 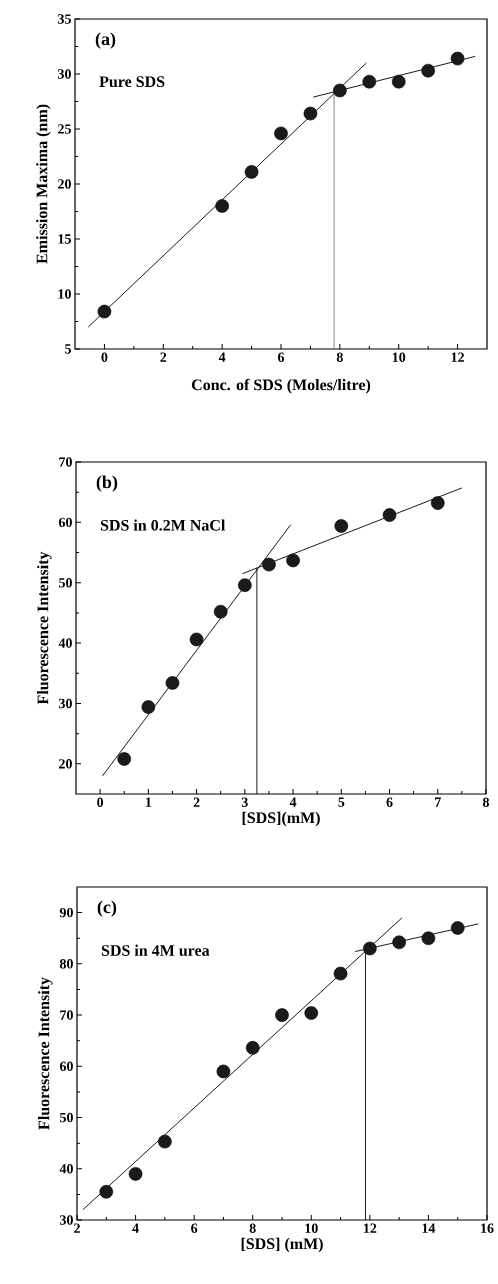 What do you see at coordinates (429, 1228) in the screenshot?
I see `x-tick-label: 14` at bounding box center [429, 1228].